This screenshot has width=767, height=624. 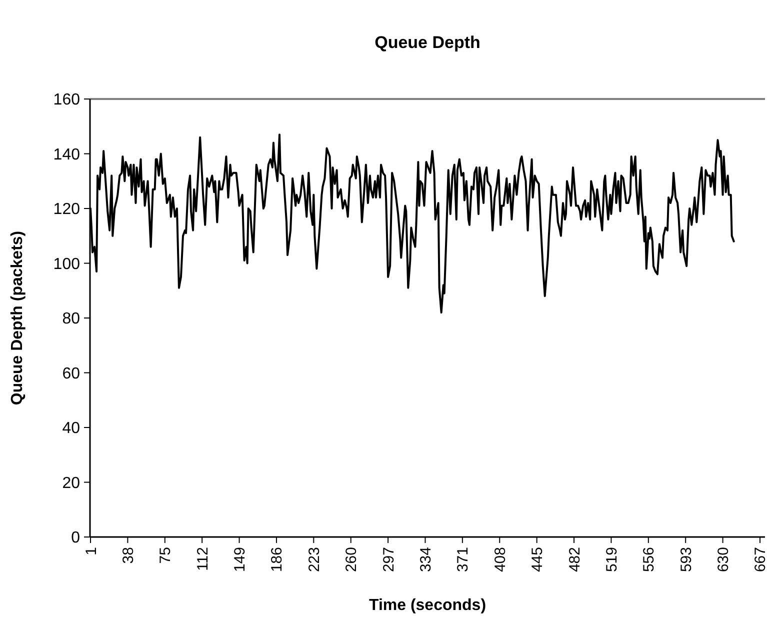 I want to click on x-tick-label: 260, so click(x=351, y=559).